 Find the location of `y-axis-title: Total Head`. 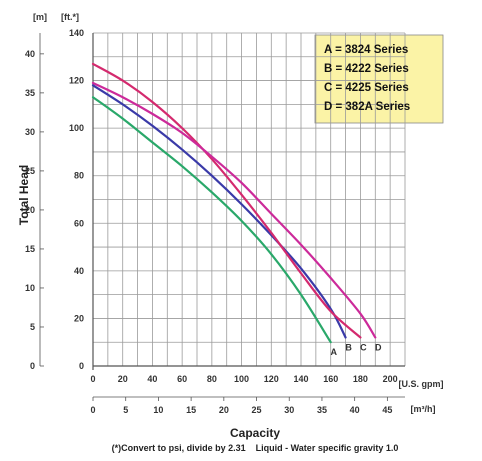

y-axis-title: Total Head is located at coordinates (24, 195).